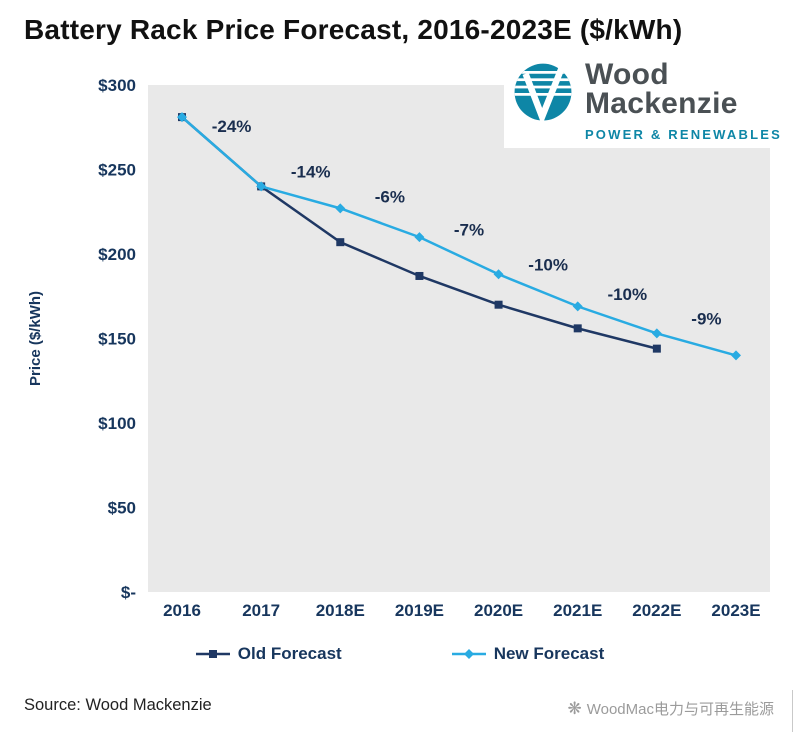 The width and height of the screenshot is (800, 734). Describe the element at coordinates (626, 74) in the screenshot. I see `logo-name-line1: Wood` at that location.